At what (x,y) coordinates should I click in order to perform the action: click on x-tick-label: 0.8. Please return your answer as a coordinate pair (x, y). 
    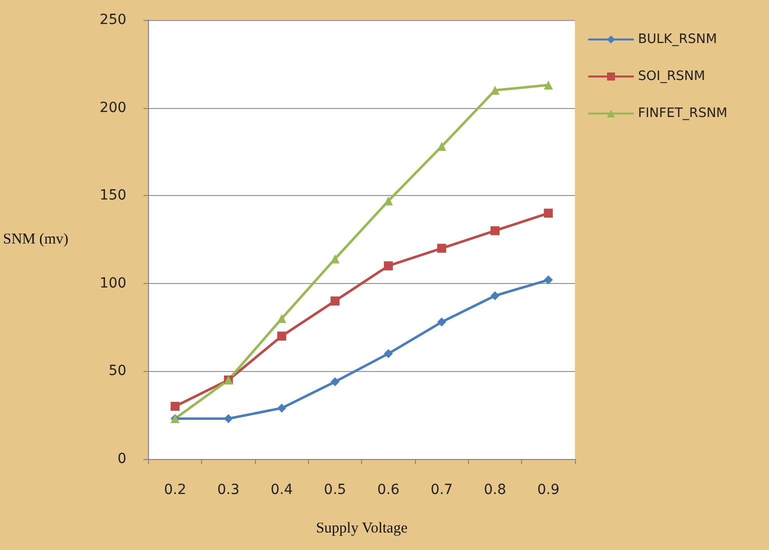
    Looking at the image, I should click on (495, 490).